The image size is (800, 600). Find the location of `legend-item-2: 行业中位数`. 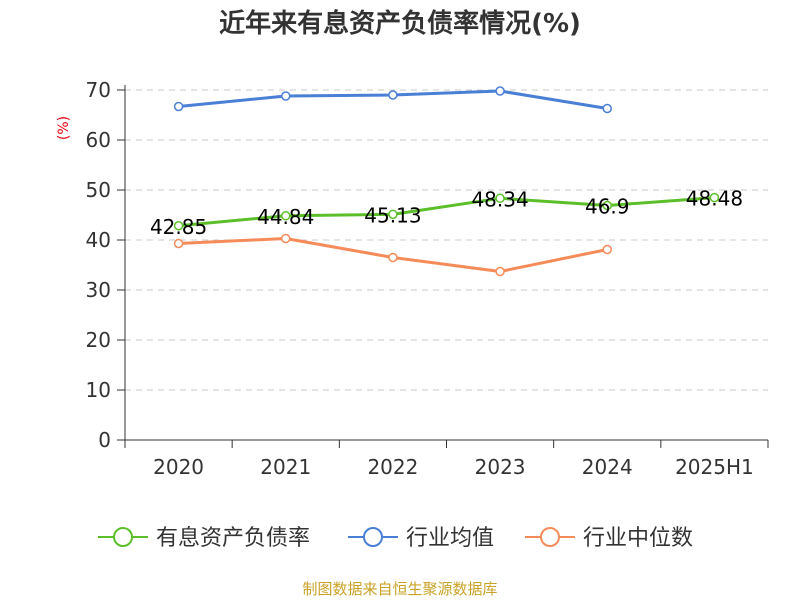

legend-item-2: 行业中位数 is located at coordinates (609, 538).